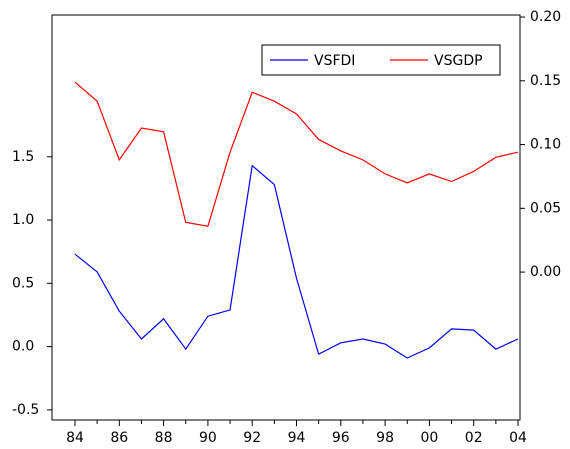 This screenshot has height=449, width=570. I want to click on y-tick-label: 1.5, so click(23, 157).